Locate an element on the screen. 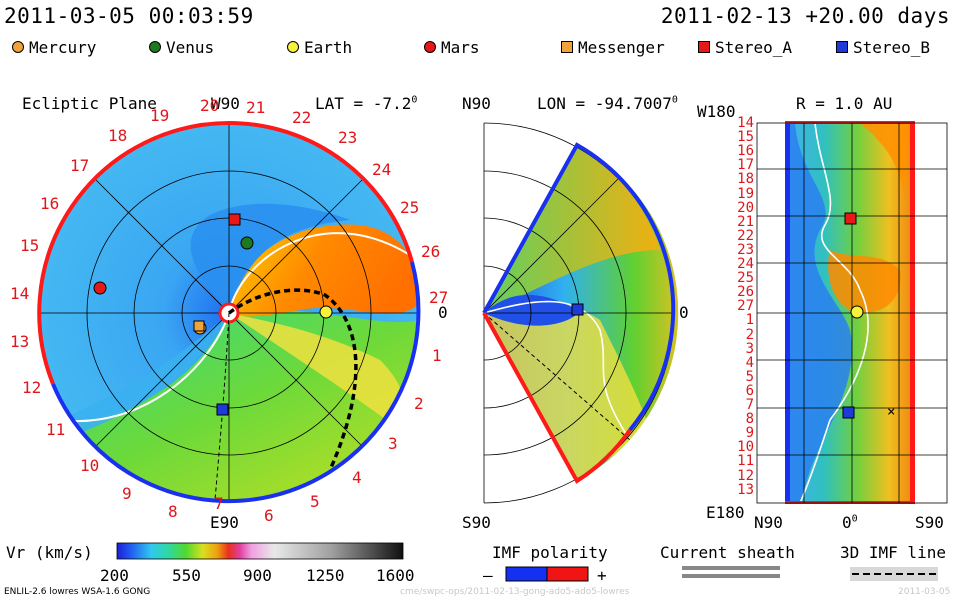  rot-label: 24 is located at coordinates (382, 169).